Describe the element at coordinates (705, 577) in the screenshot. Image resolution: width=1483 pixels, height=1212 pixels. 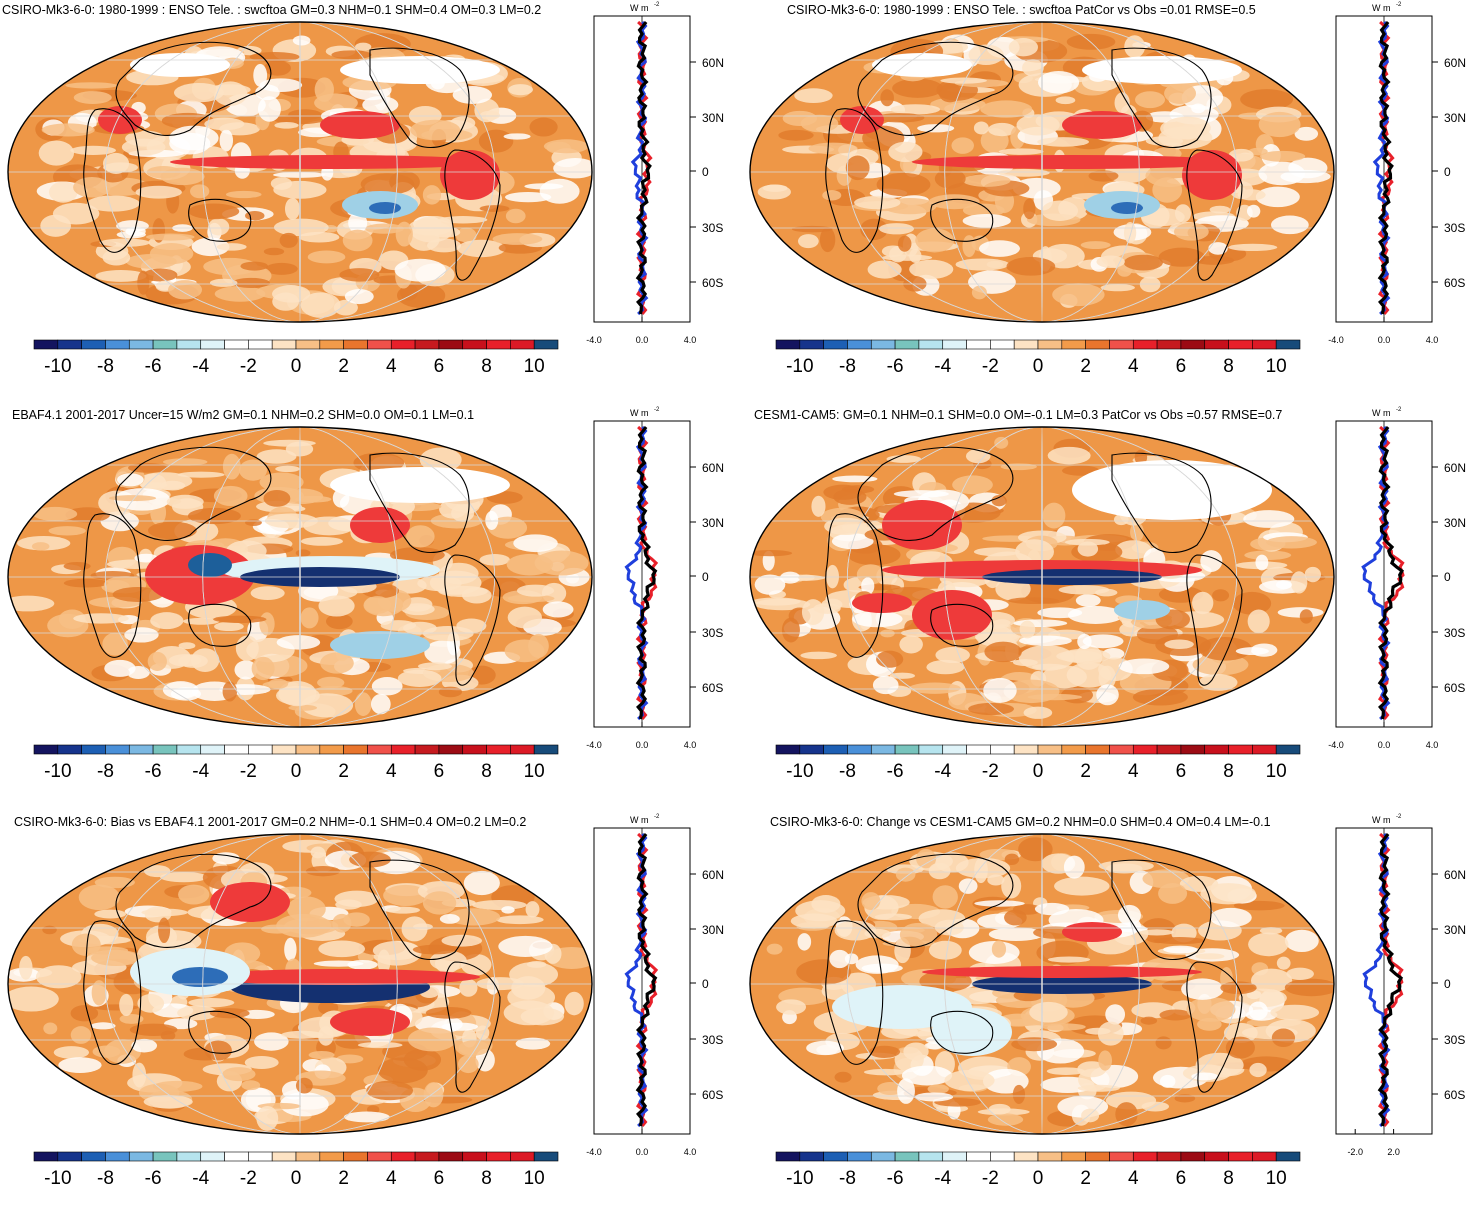
I see `zonal-lat-label: 0` at that location.